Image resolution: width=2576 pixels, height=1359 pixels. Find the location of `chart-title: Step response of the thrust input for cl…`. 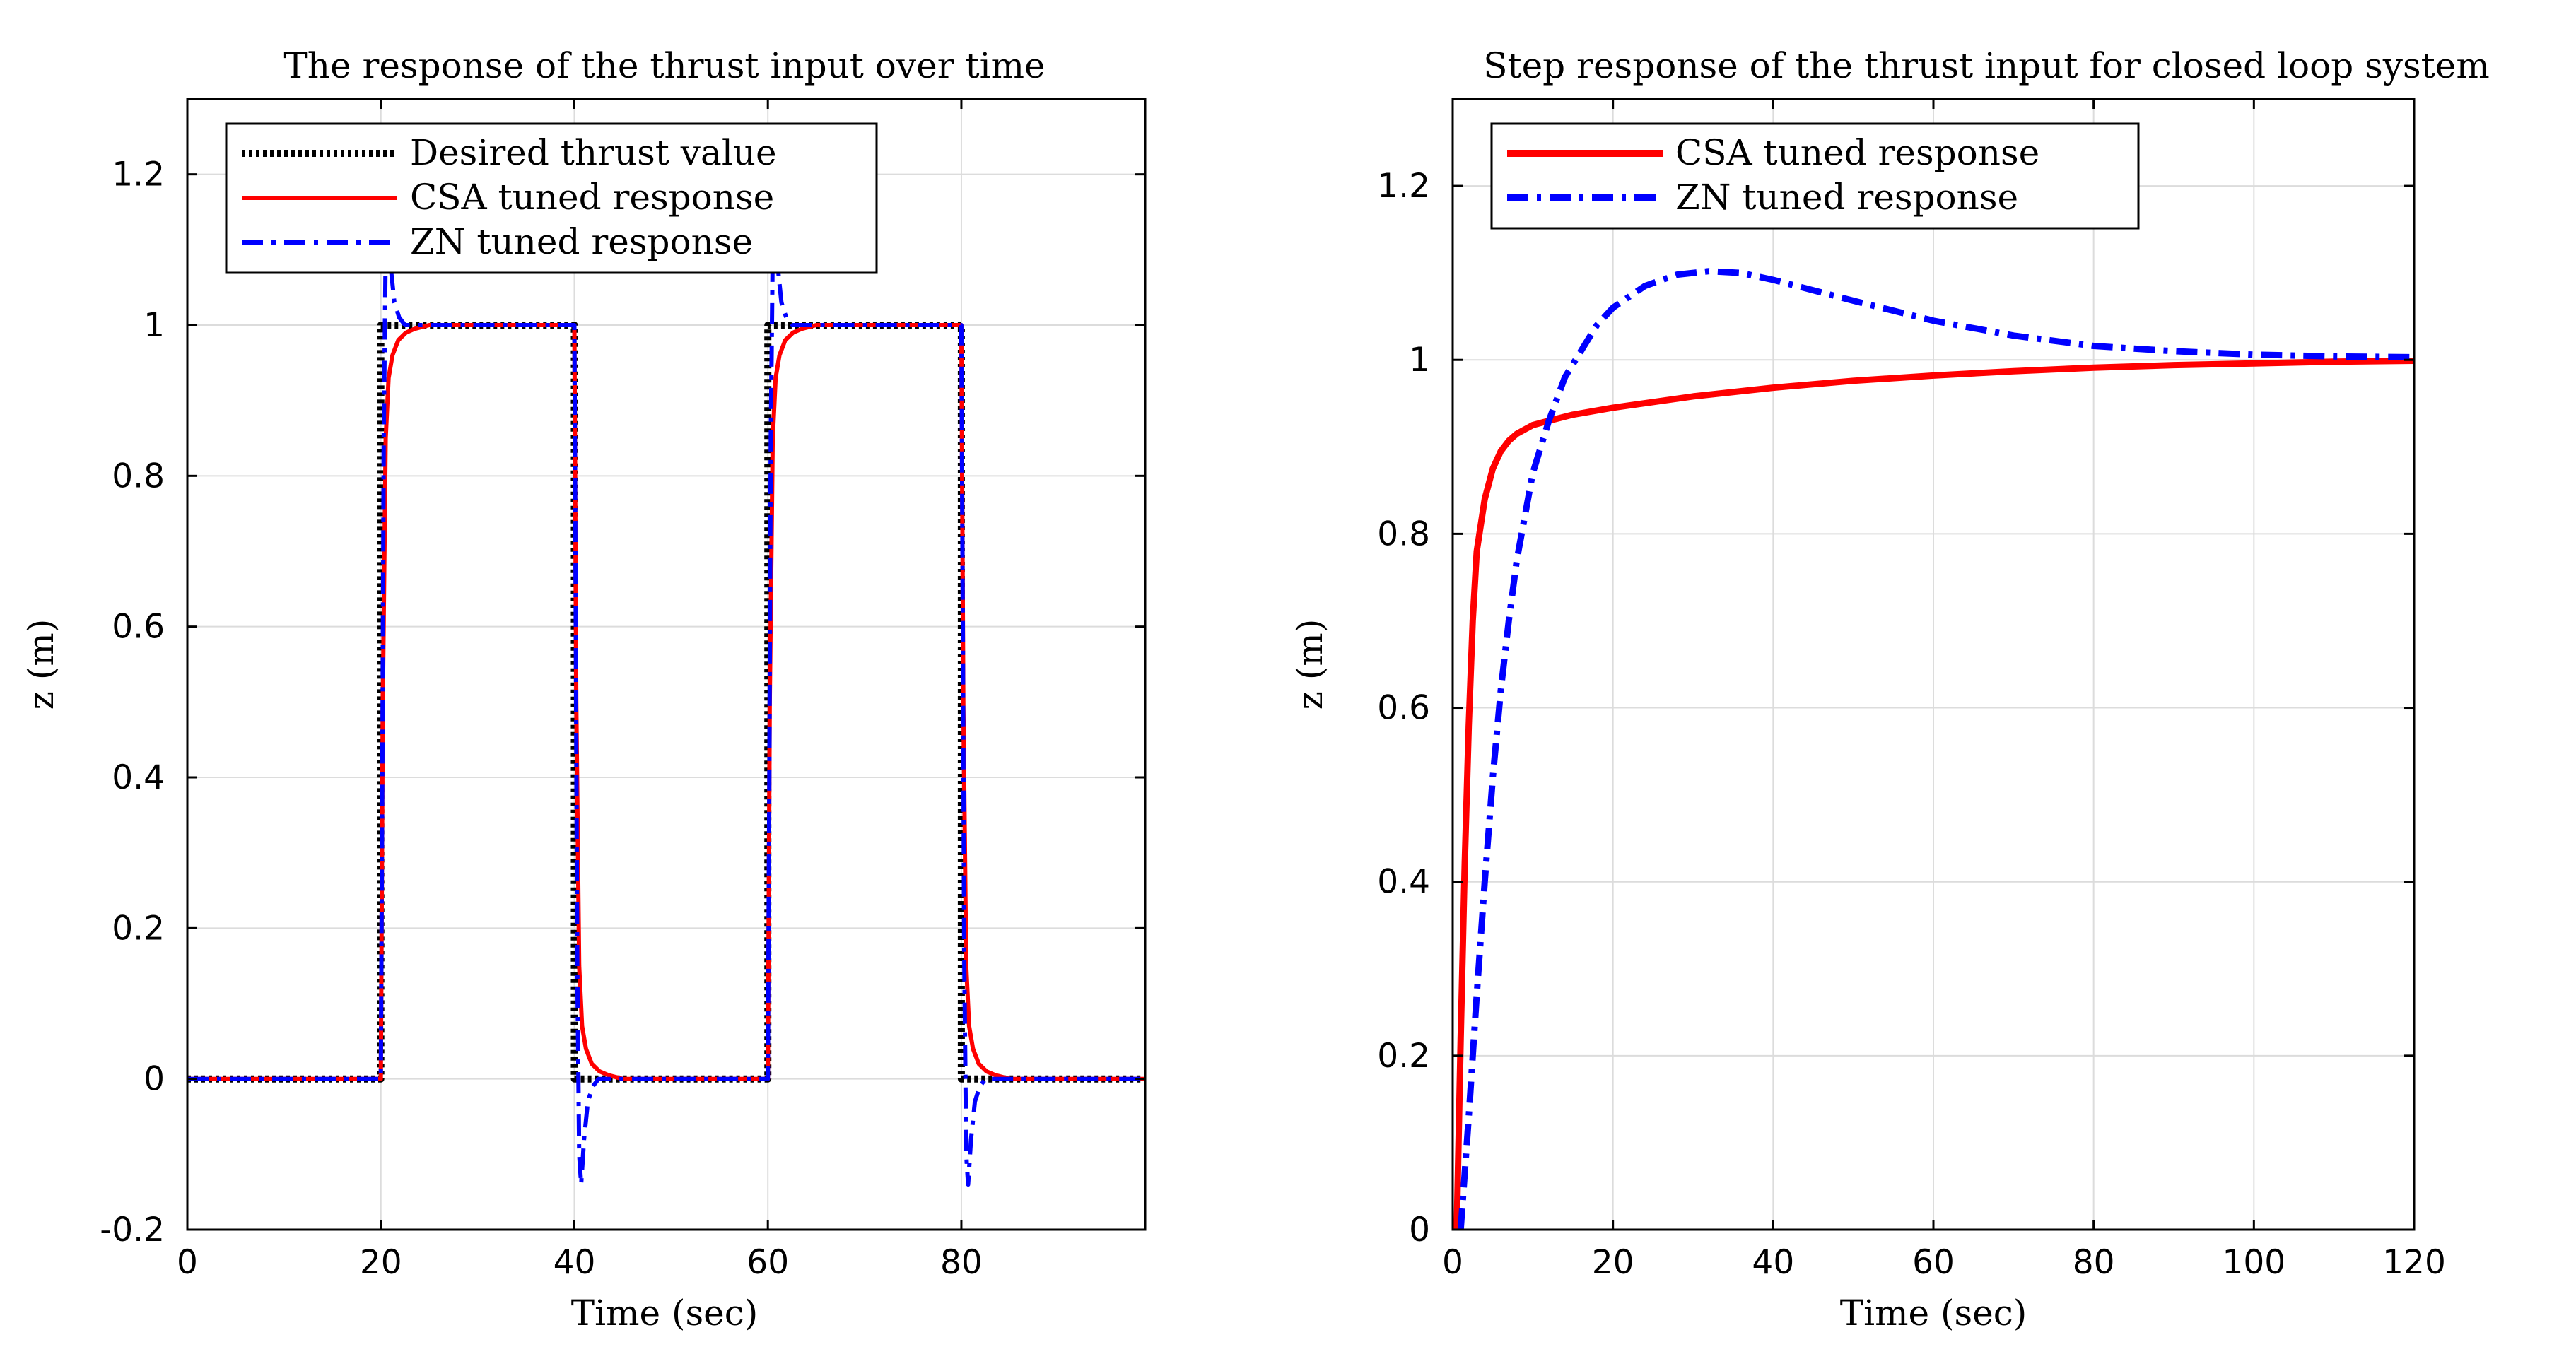

chart-title: Step response of the thrust input for cl… is located at coordinates (1987, 65).